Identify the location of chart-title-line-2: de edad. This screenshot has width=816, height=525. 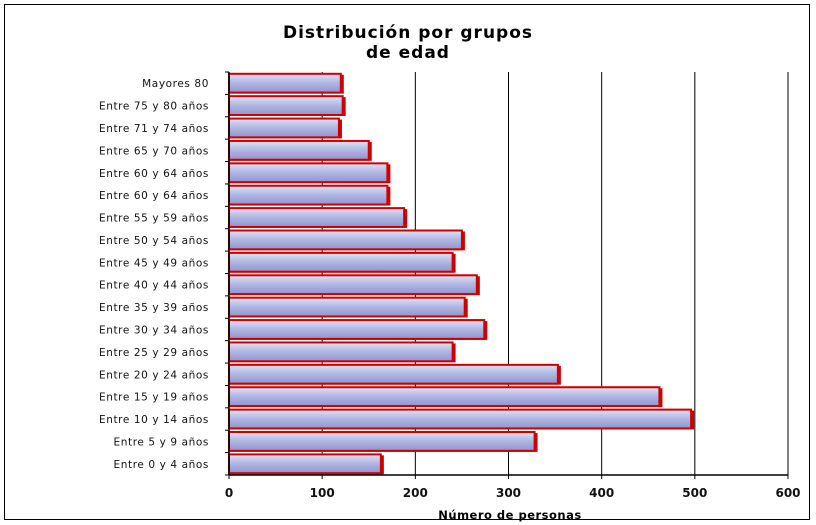
(408, 53).